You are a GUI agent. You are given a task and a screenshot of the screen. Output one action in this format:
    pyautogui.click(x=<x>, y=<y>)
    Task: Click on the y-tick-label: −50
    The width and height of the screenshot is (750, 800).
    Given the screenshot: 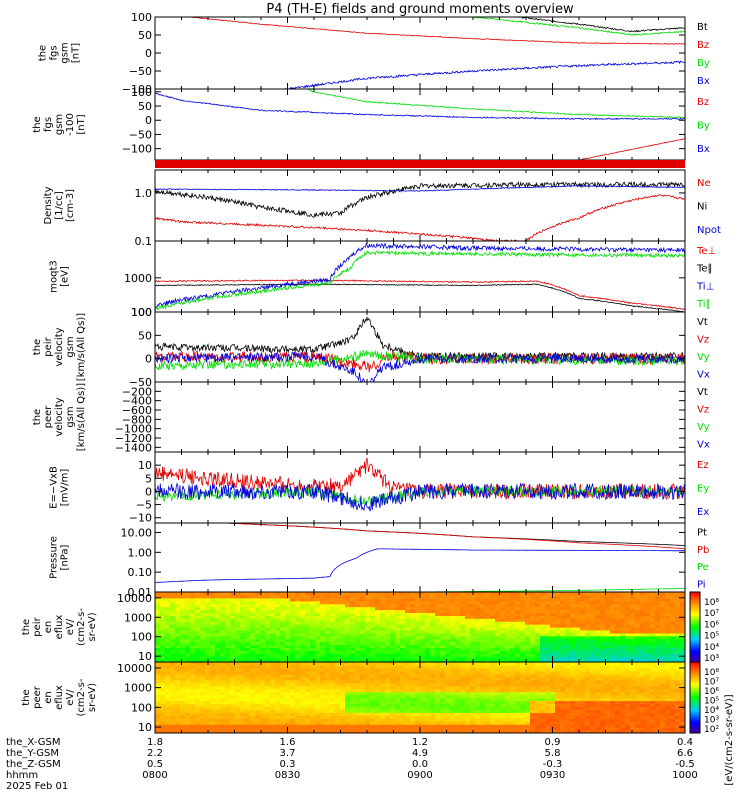 What is the action you would take?
    pyautogui.click(x=140, y=71)
    